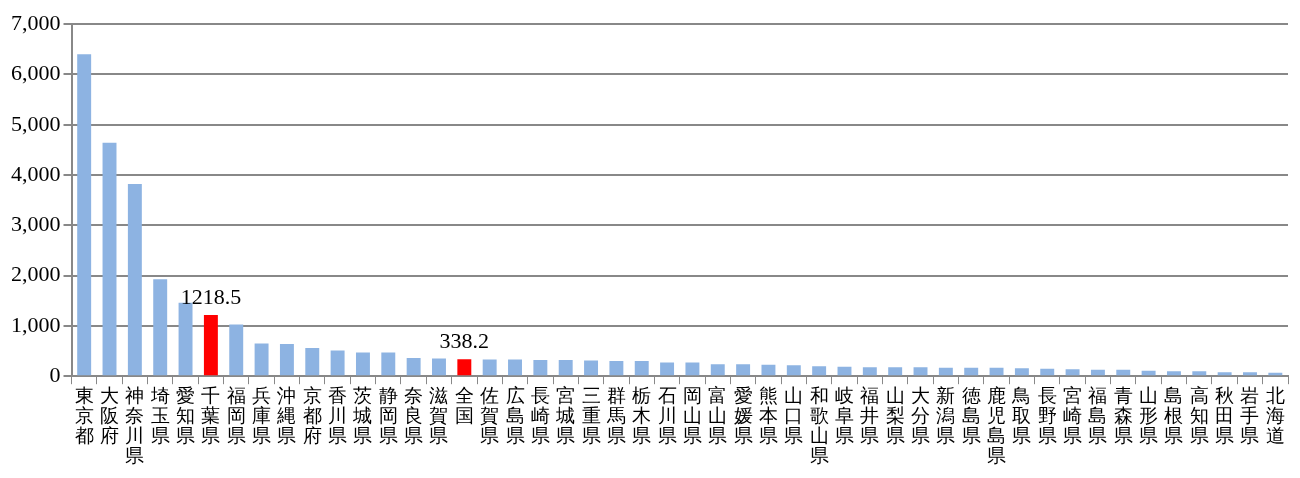 The height and width of the screenshot is (478, 1300). What do you see at coordinates (36, 73) in the screenshot?
I see `y-tick-label: 6,000` at bounding box center [36, 73].